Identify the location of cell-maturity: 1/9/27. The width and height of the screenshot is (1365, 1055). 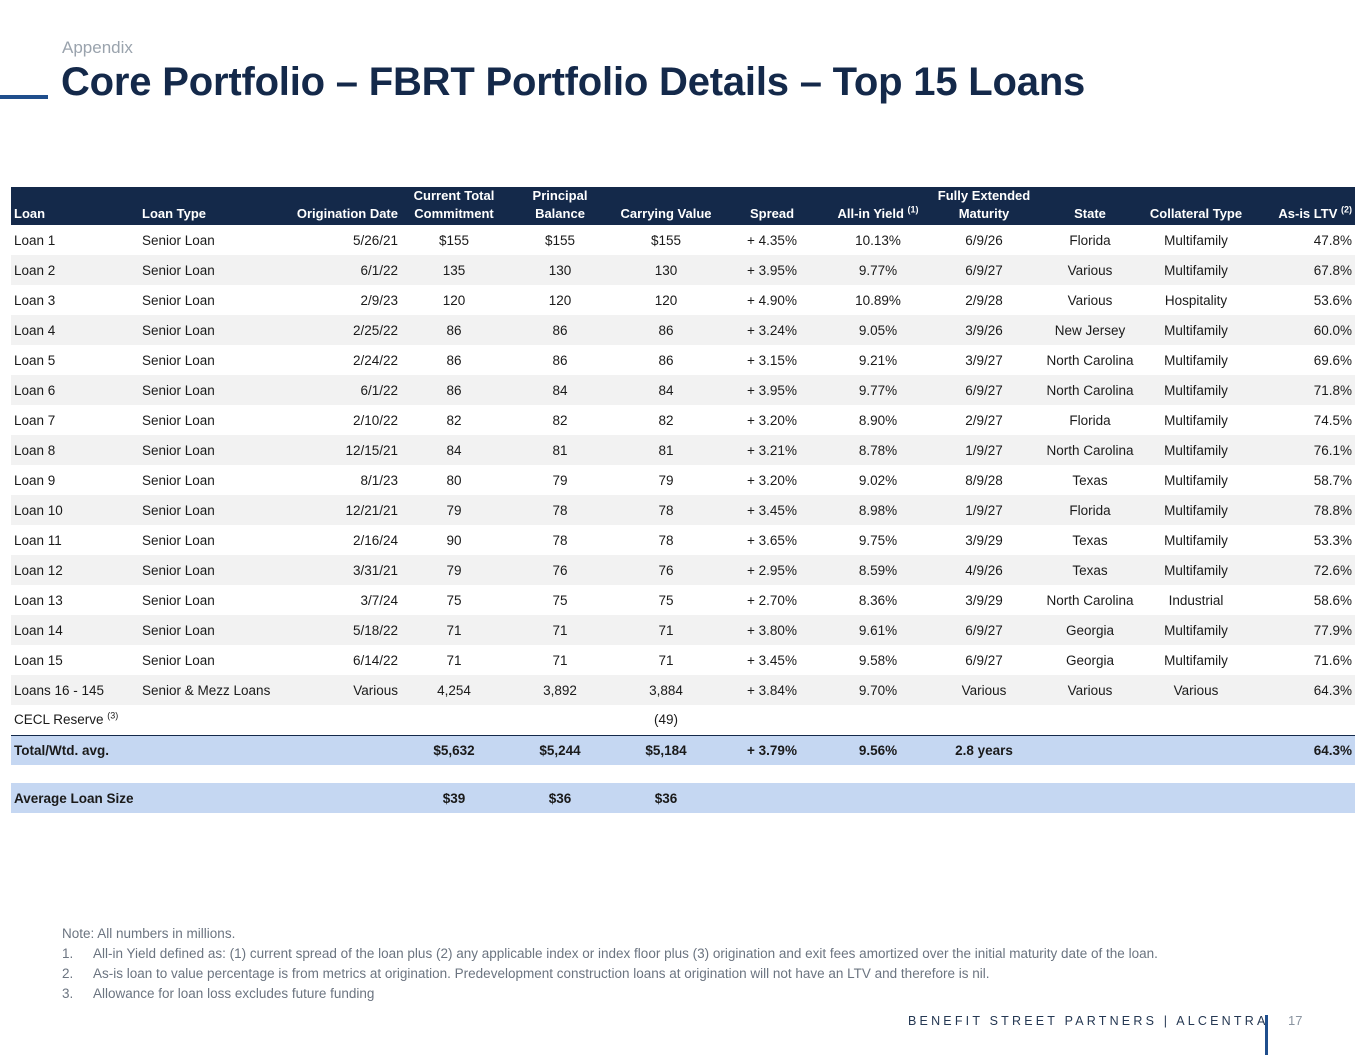
(984, 450).